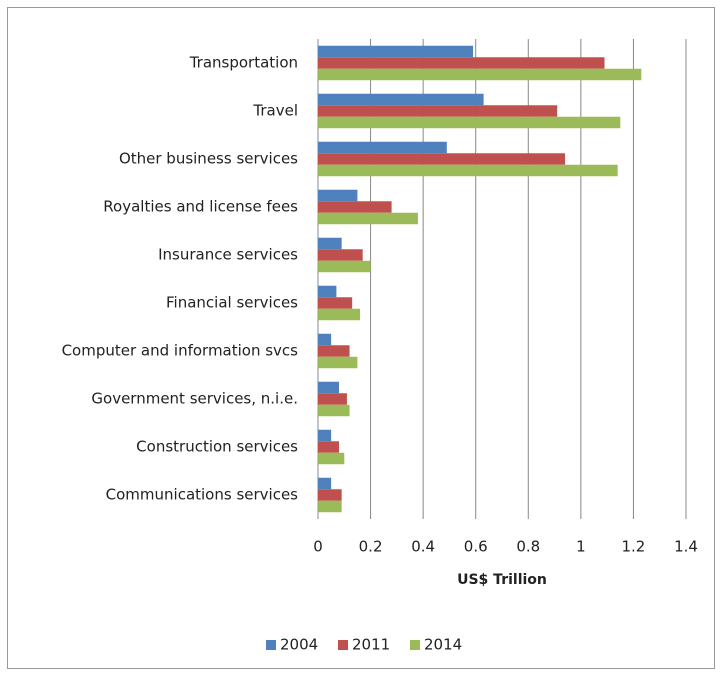  Describe the element at coordinates (633, 547) in the screenshot. I see `x-tick-label: 1.2` at that location.